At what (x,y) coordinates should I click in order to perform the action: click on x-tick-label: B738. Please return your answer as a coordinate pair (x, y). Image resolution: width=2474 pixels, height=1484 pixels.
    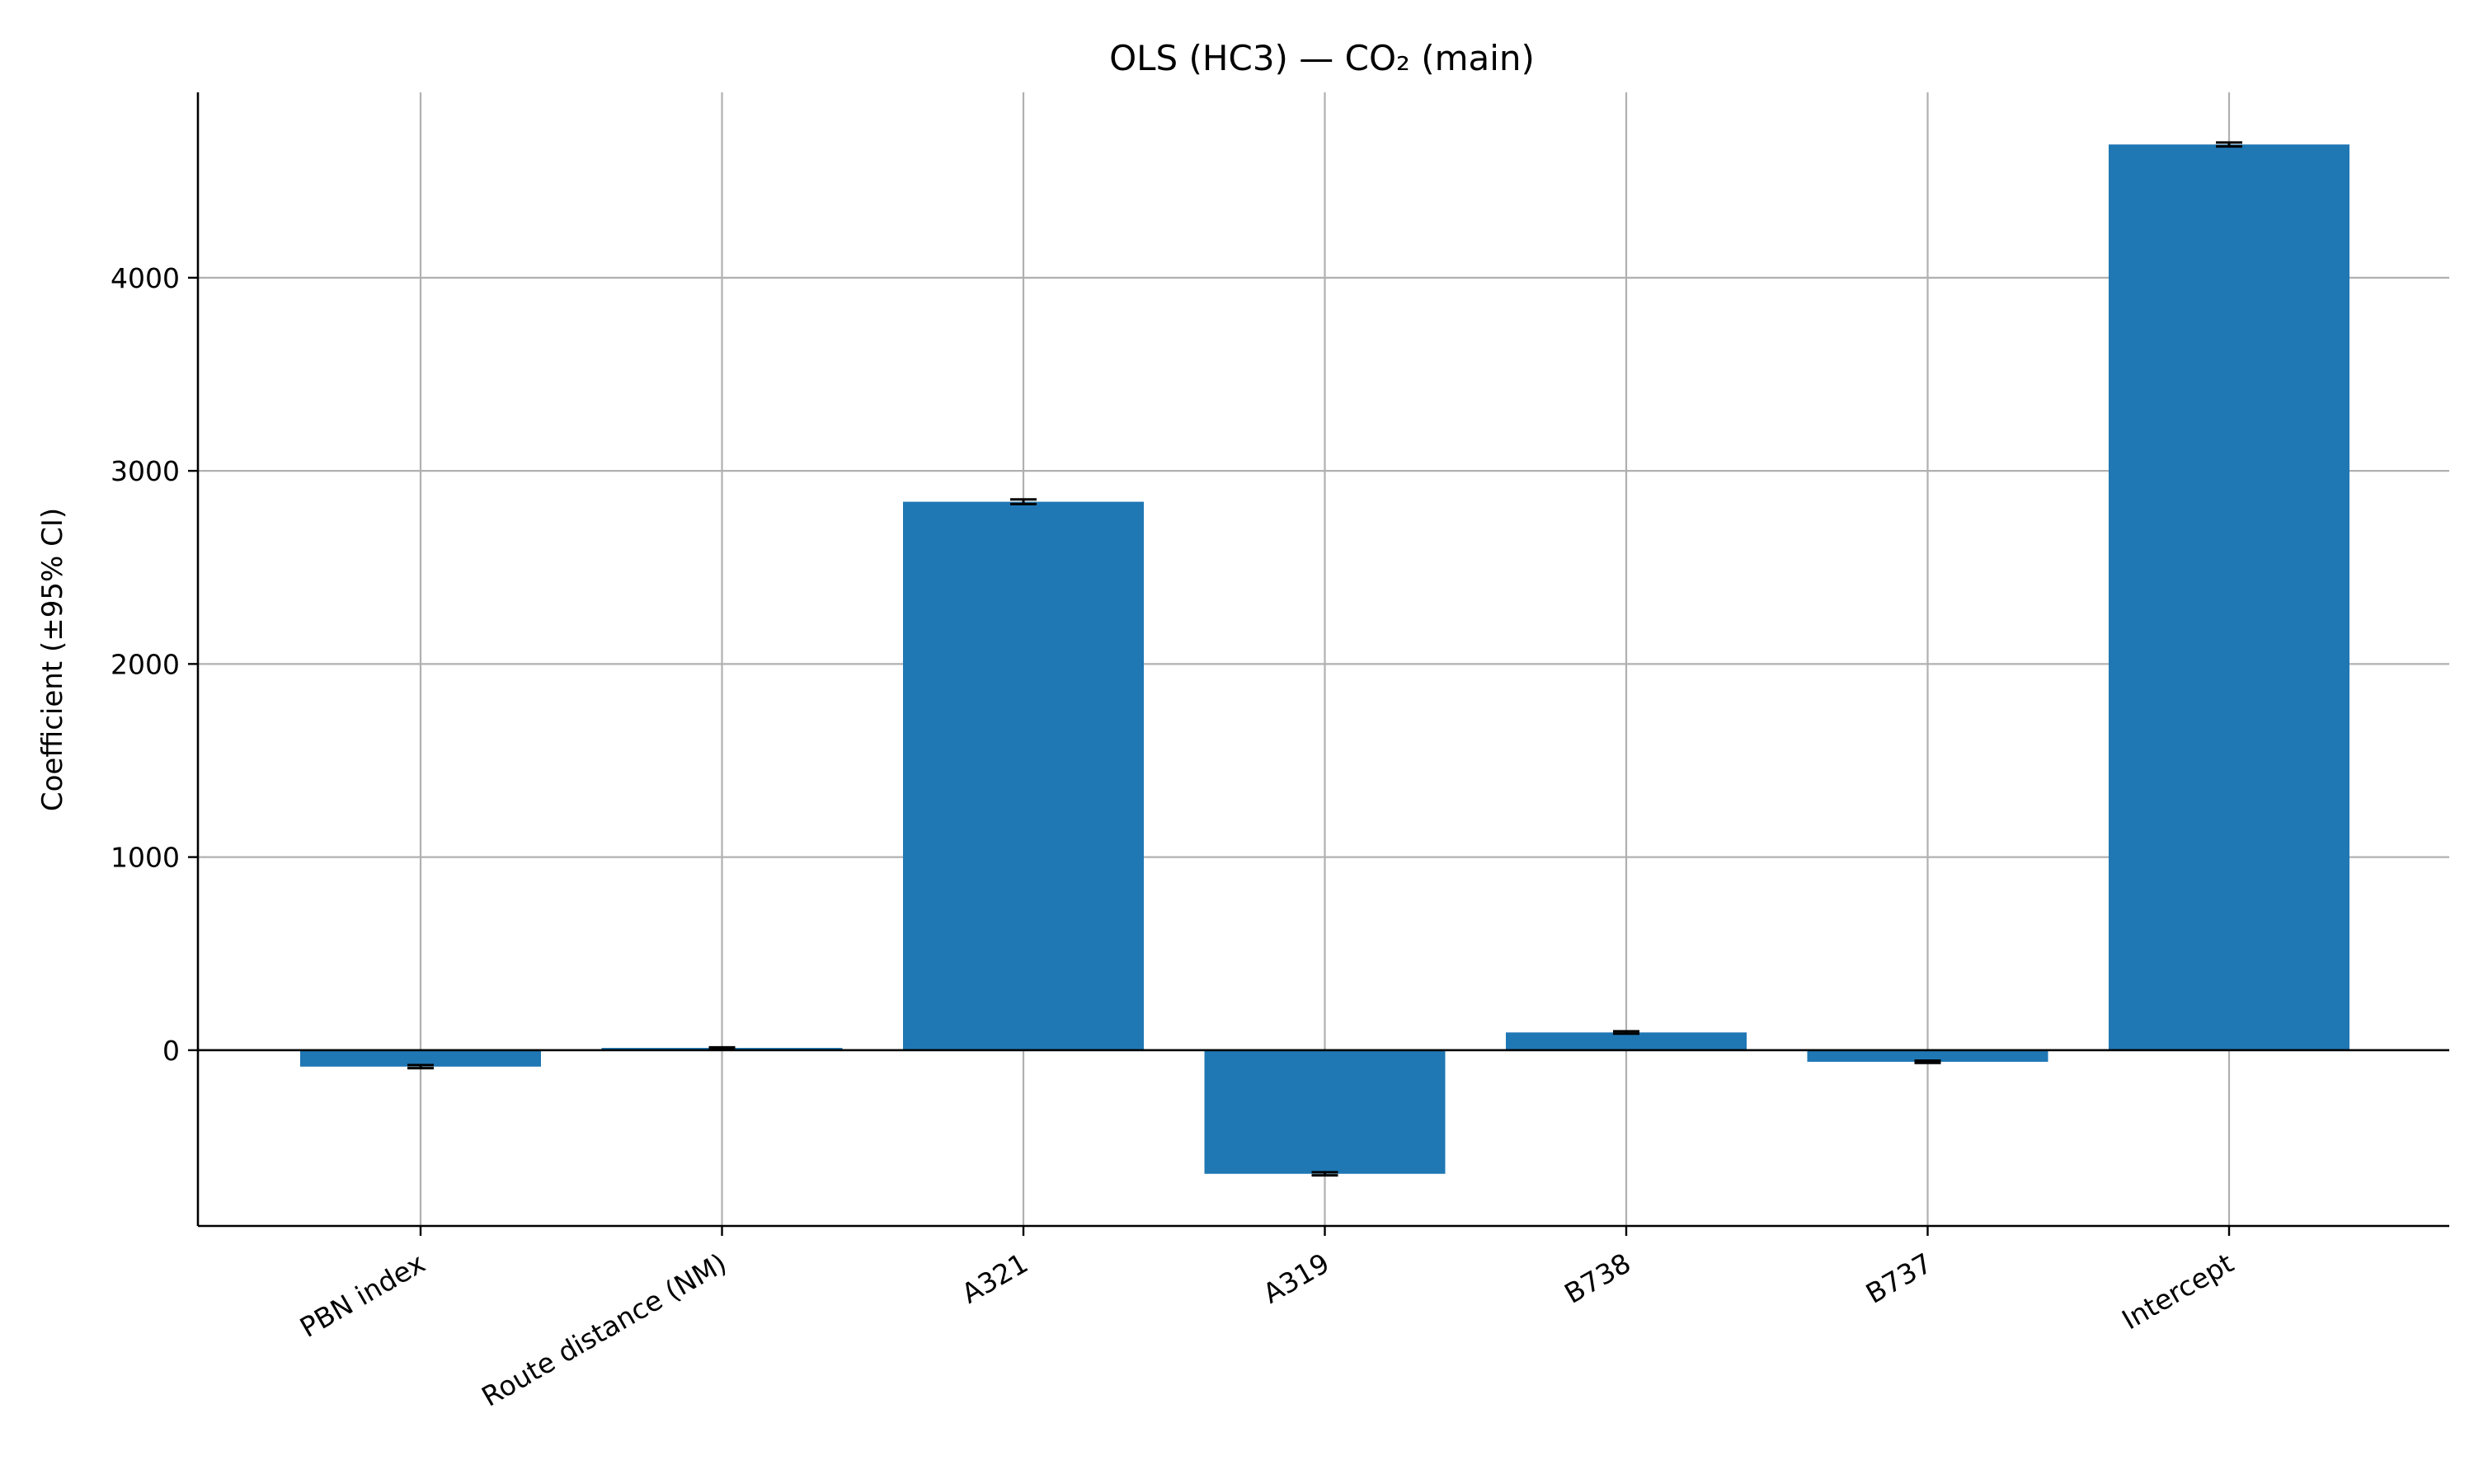
    Looking at the image, I should click on (1597, 1278).